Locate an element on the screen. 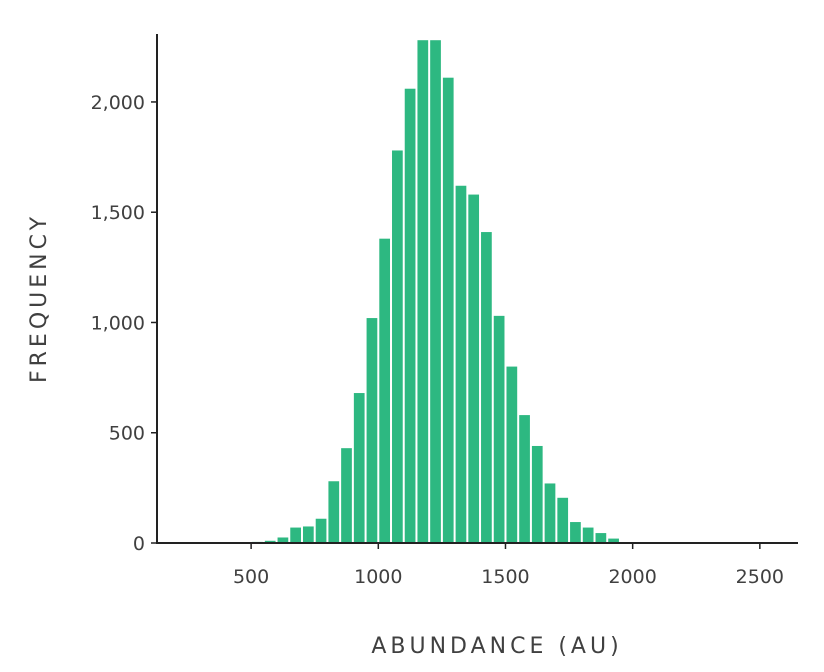 The image size is (824, 672). y-axis-title: FREQUENCY is located at coordinates (39, 298).